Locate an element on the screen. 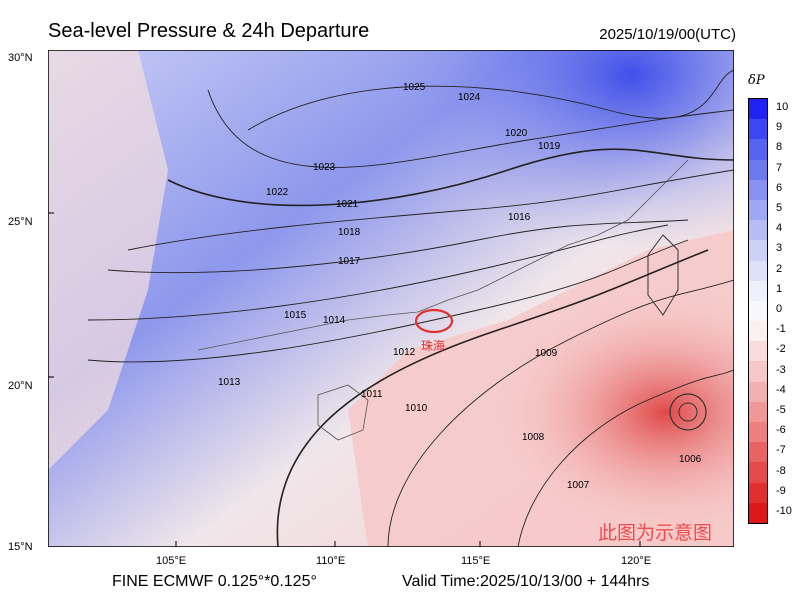  lon-label-110: 110°E is located at coordinates (331, 561).